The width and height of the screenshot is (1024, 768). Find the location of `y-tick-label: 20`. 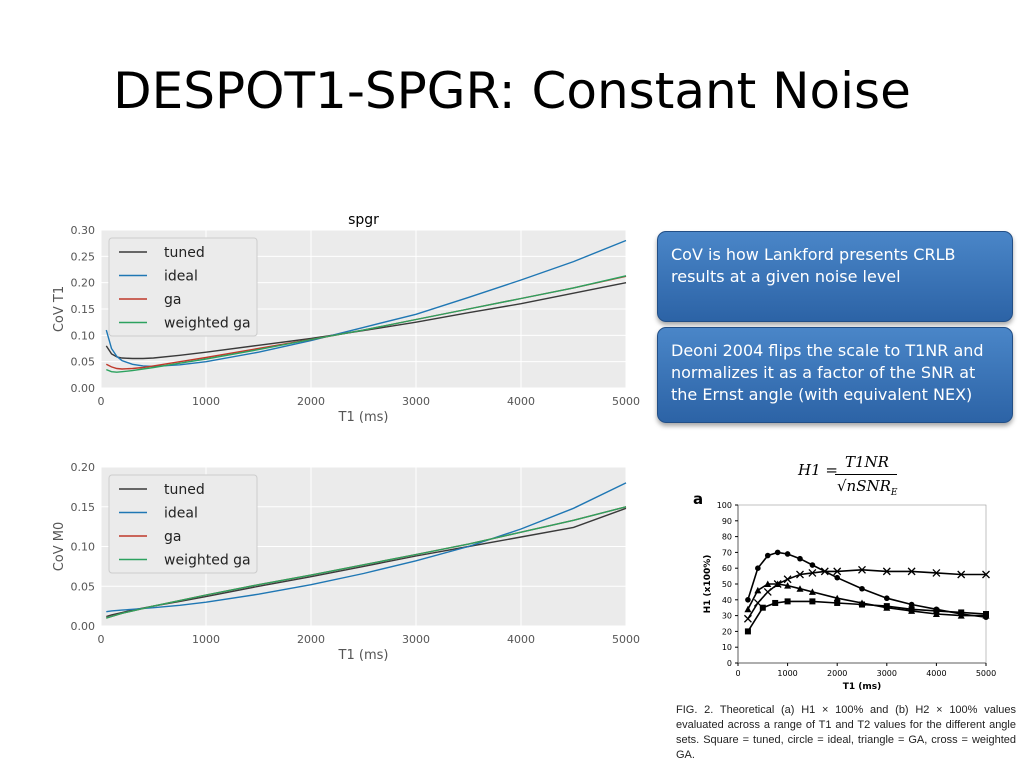

y-tick-label: 20 is located at coordinates (727, 631).